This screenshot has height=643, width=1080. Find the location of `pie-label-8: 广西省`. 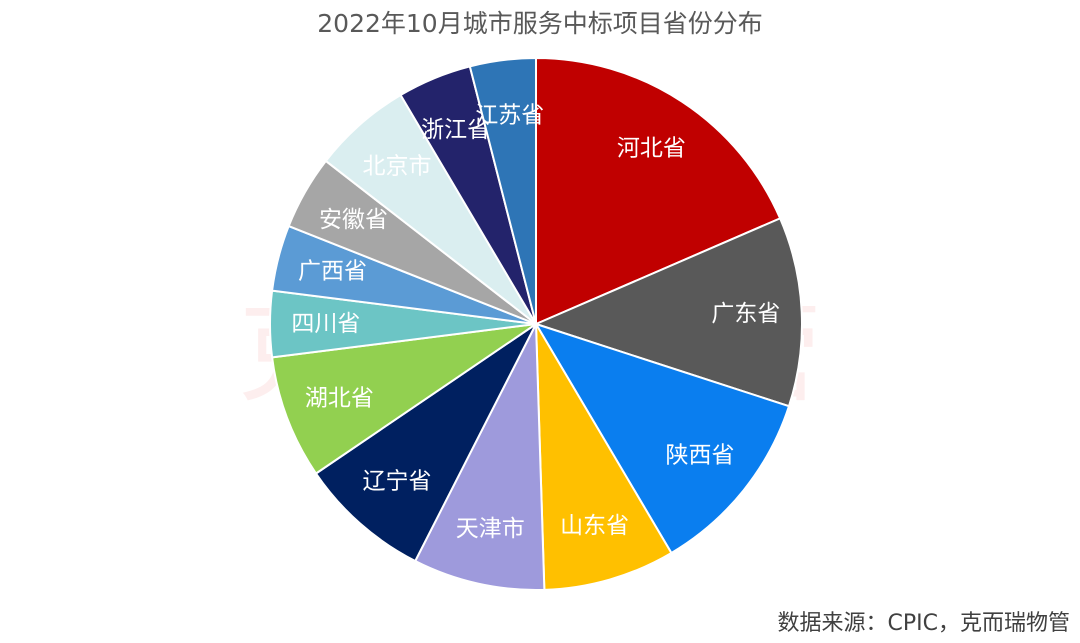

pie-label-8: 广西省 is located at coordinates (332, 272).